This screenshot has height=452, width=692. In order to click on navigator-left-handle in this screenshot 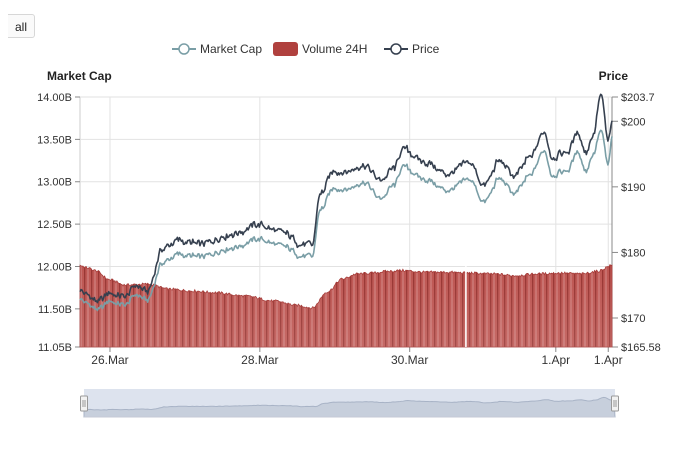, I will do `click(84, 403)`.